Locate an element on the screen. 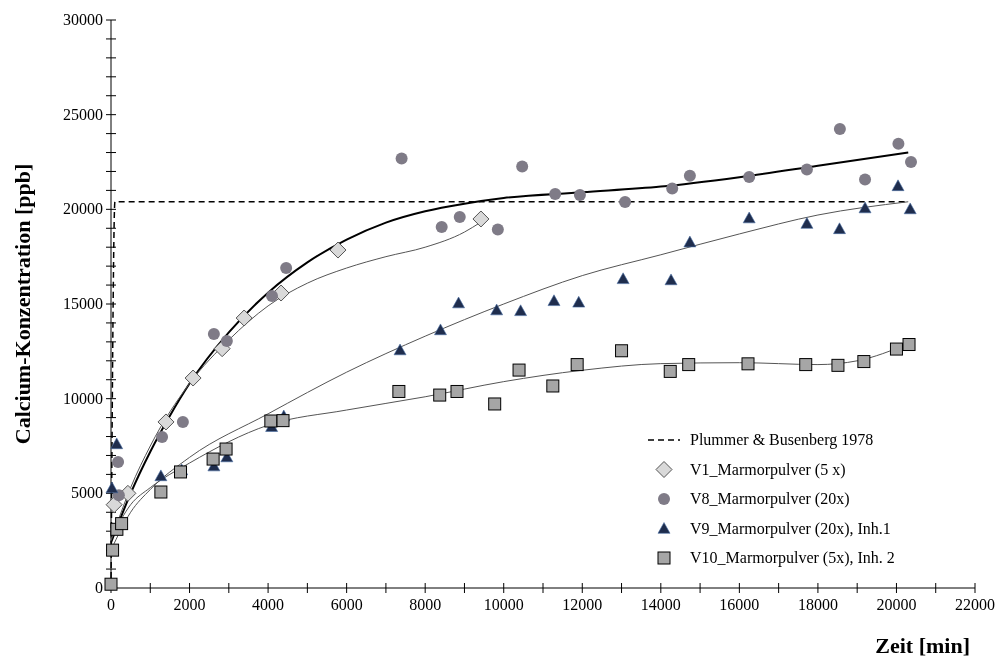 This screenshot has width=1001, height=660. y-tick-label: 10000 is located at coordinates (83, 398).